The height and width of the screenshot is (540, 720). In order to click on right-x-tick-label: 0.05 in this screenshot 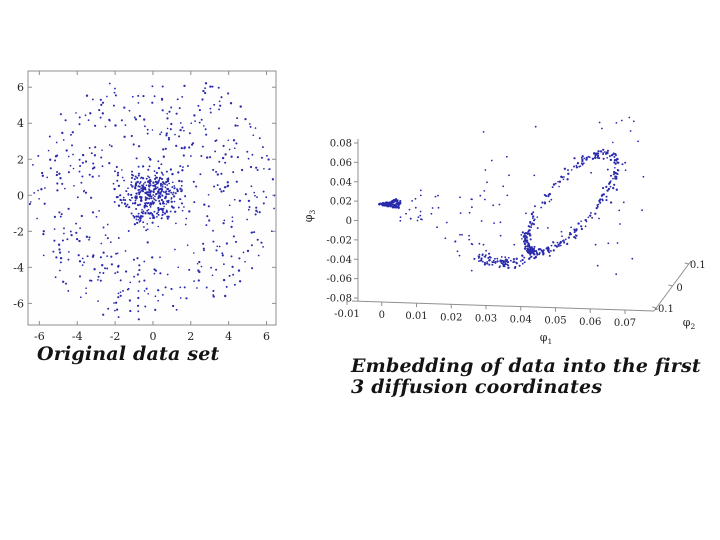, I will do `click(555, 321)`.